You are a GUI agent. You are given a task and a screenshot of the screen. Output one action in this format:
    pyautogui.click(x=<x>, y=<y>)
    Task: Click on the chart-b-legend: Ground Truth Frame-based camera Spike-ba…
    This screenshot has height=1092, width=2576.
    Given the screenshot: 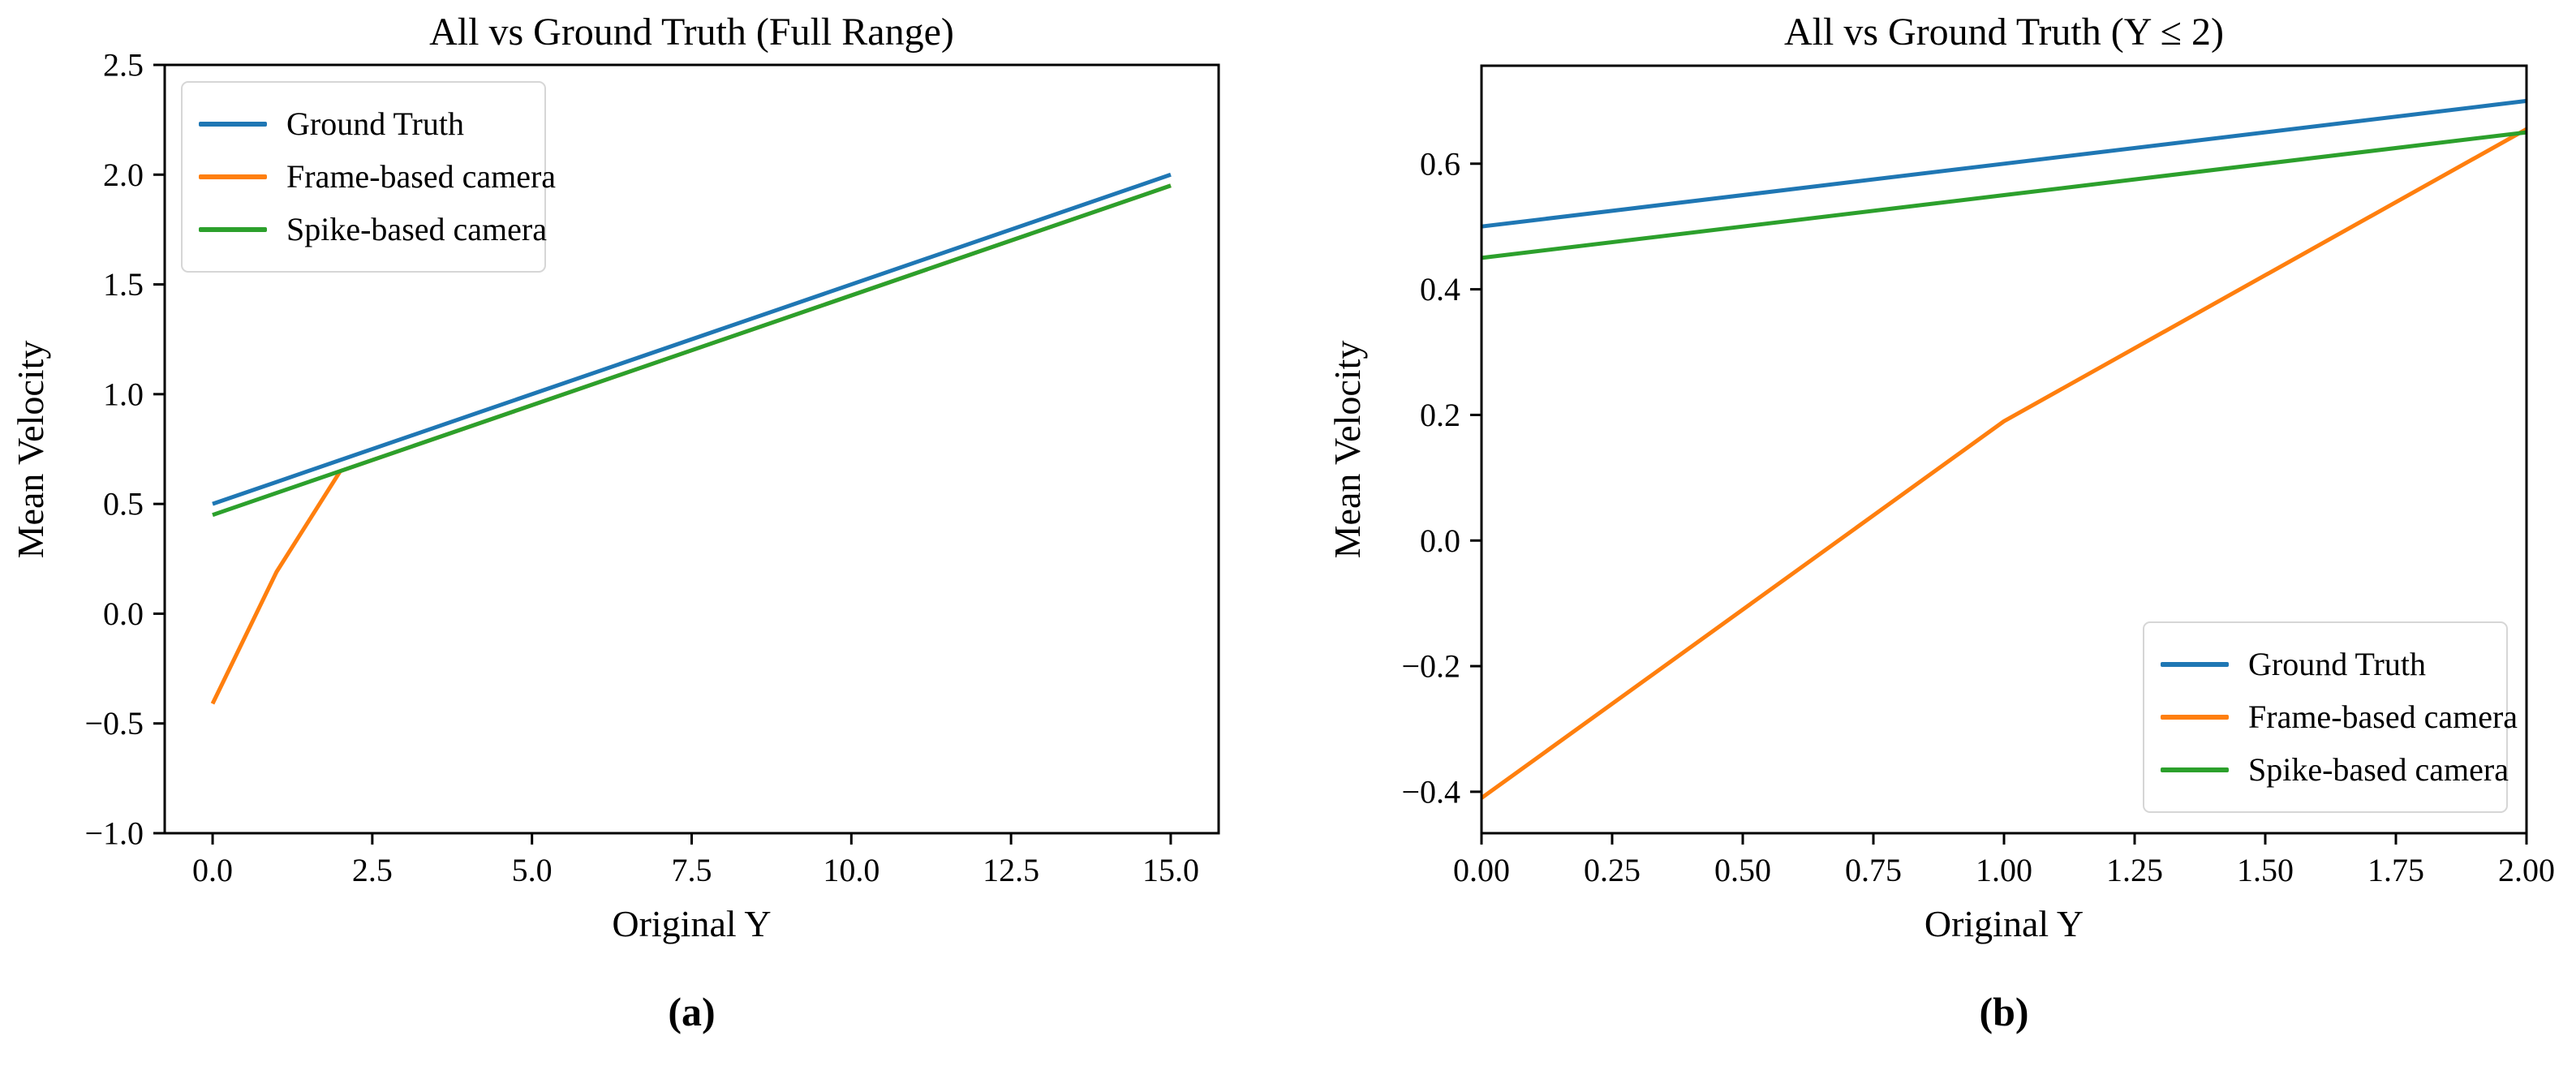 What is the action you would take?
    pyautogui.click(x=2330, y=717)
    